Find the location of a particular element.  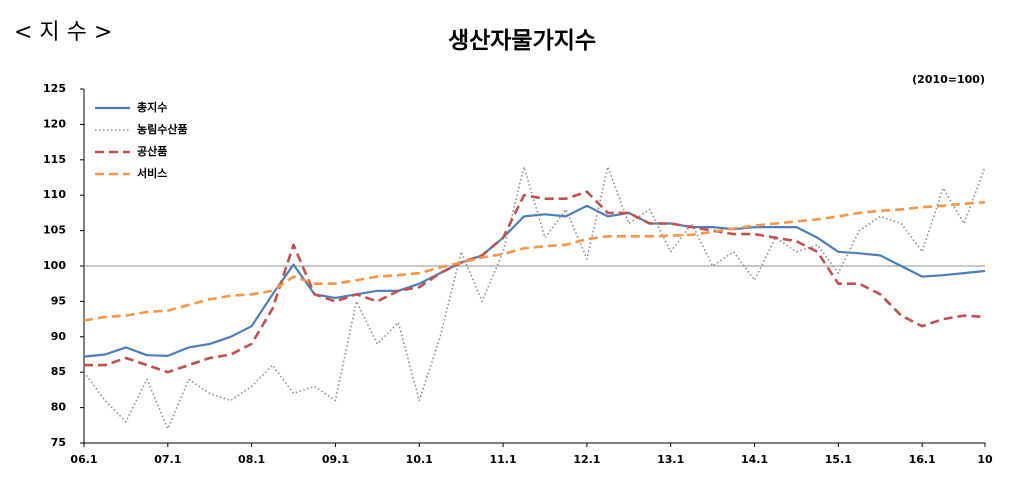

x-tick-label: 14.1 is located at coordinates (754, 459).